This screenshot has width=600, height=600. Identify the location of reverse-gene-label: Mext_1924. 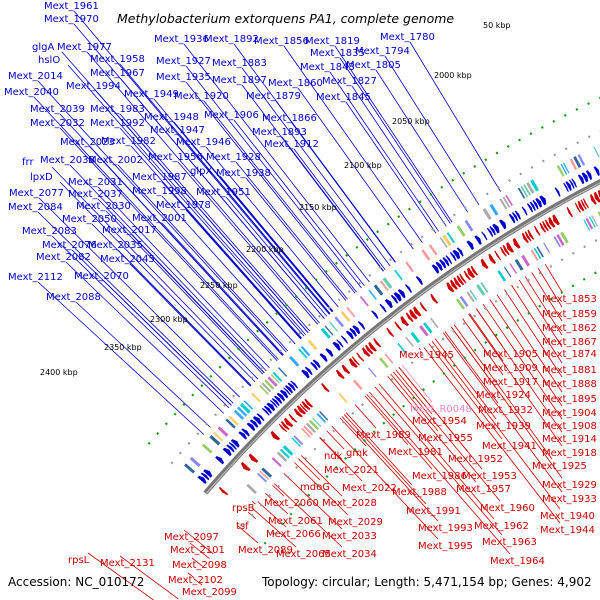
(503, 395).